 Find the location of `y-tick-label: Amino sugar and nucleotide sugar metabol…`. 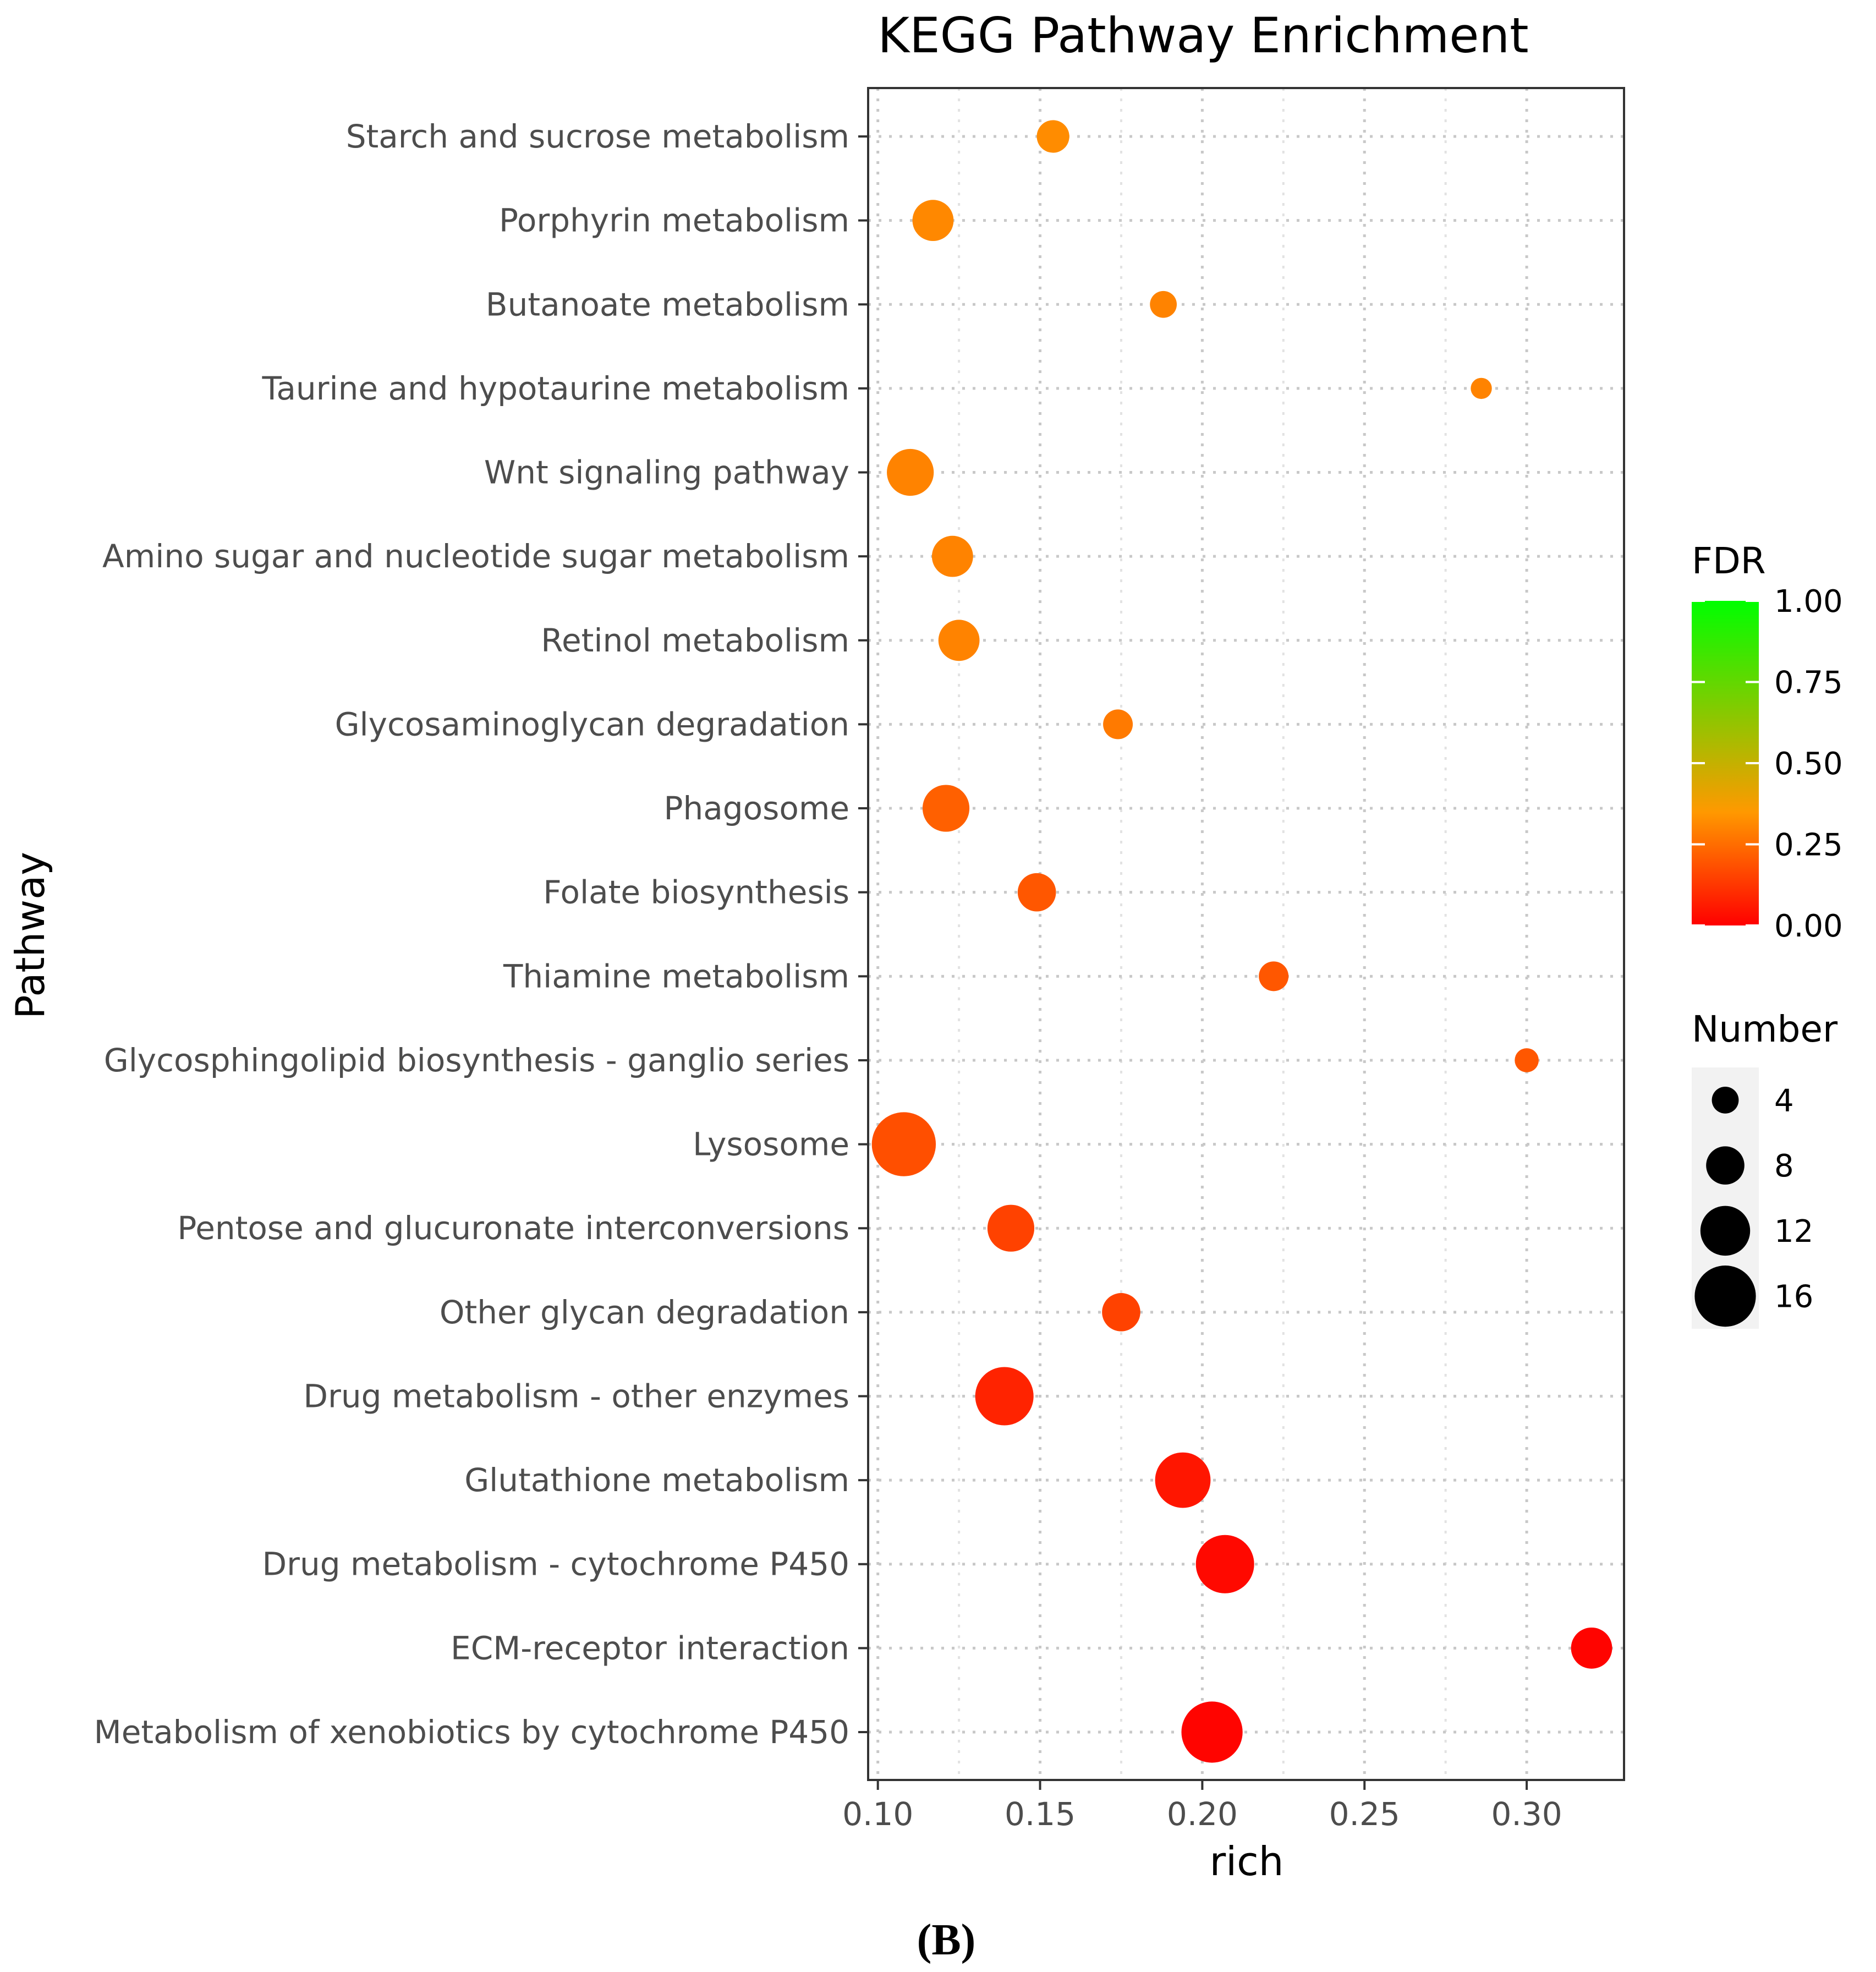

y-tick-label: Amino sugar and nucleotide sugar metabol… is located at coordinates (475, 556).